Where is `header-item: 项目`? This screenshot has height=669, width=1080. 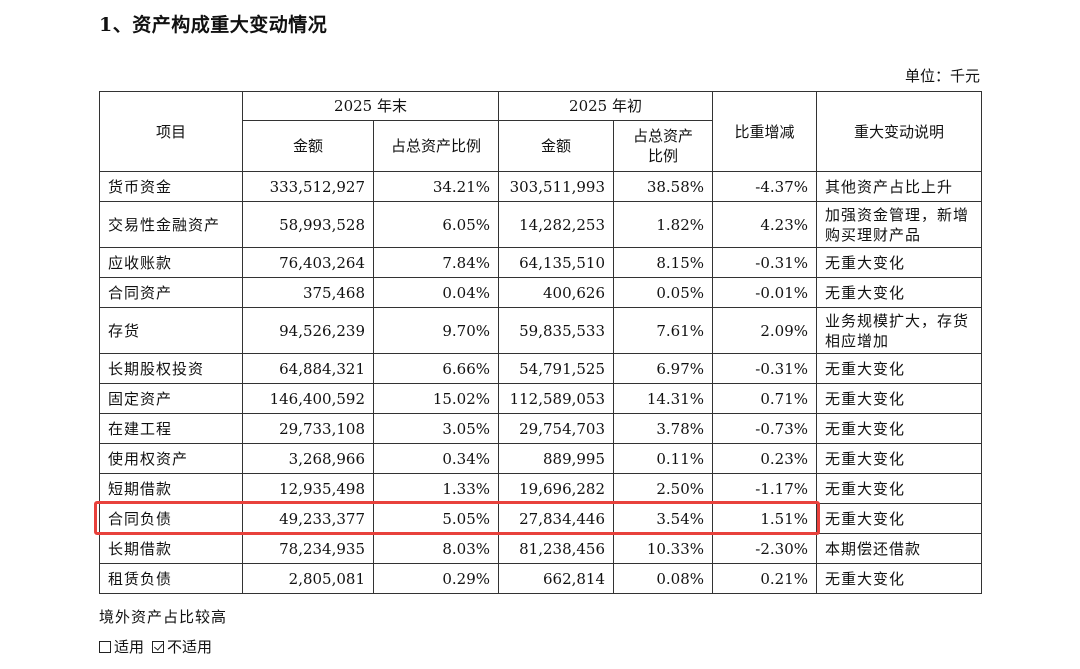
header-item: 项目 is located at coordinates (171, 131).